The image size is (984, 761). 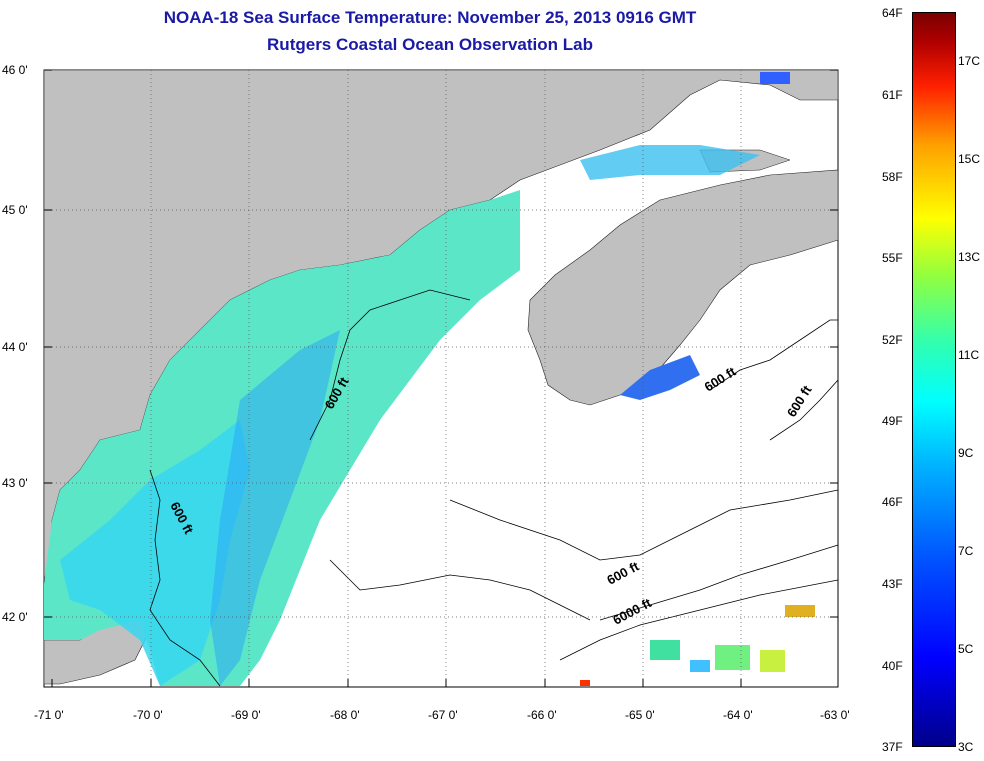 What do you see at coordinates (892, 747) in the screenshot?
I see `colorbar-f-label: 37F` at bounding box center [892, 747].